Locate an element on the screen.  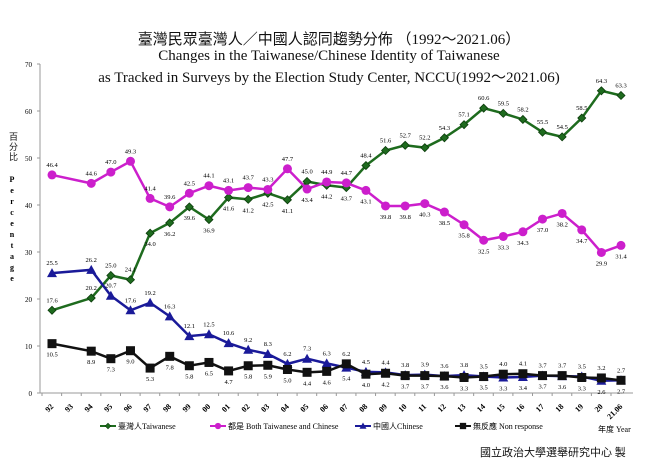
data-label-non-response: 5.8 is located at coordinates (189, 377).